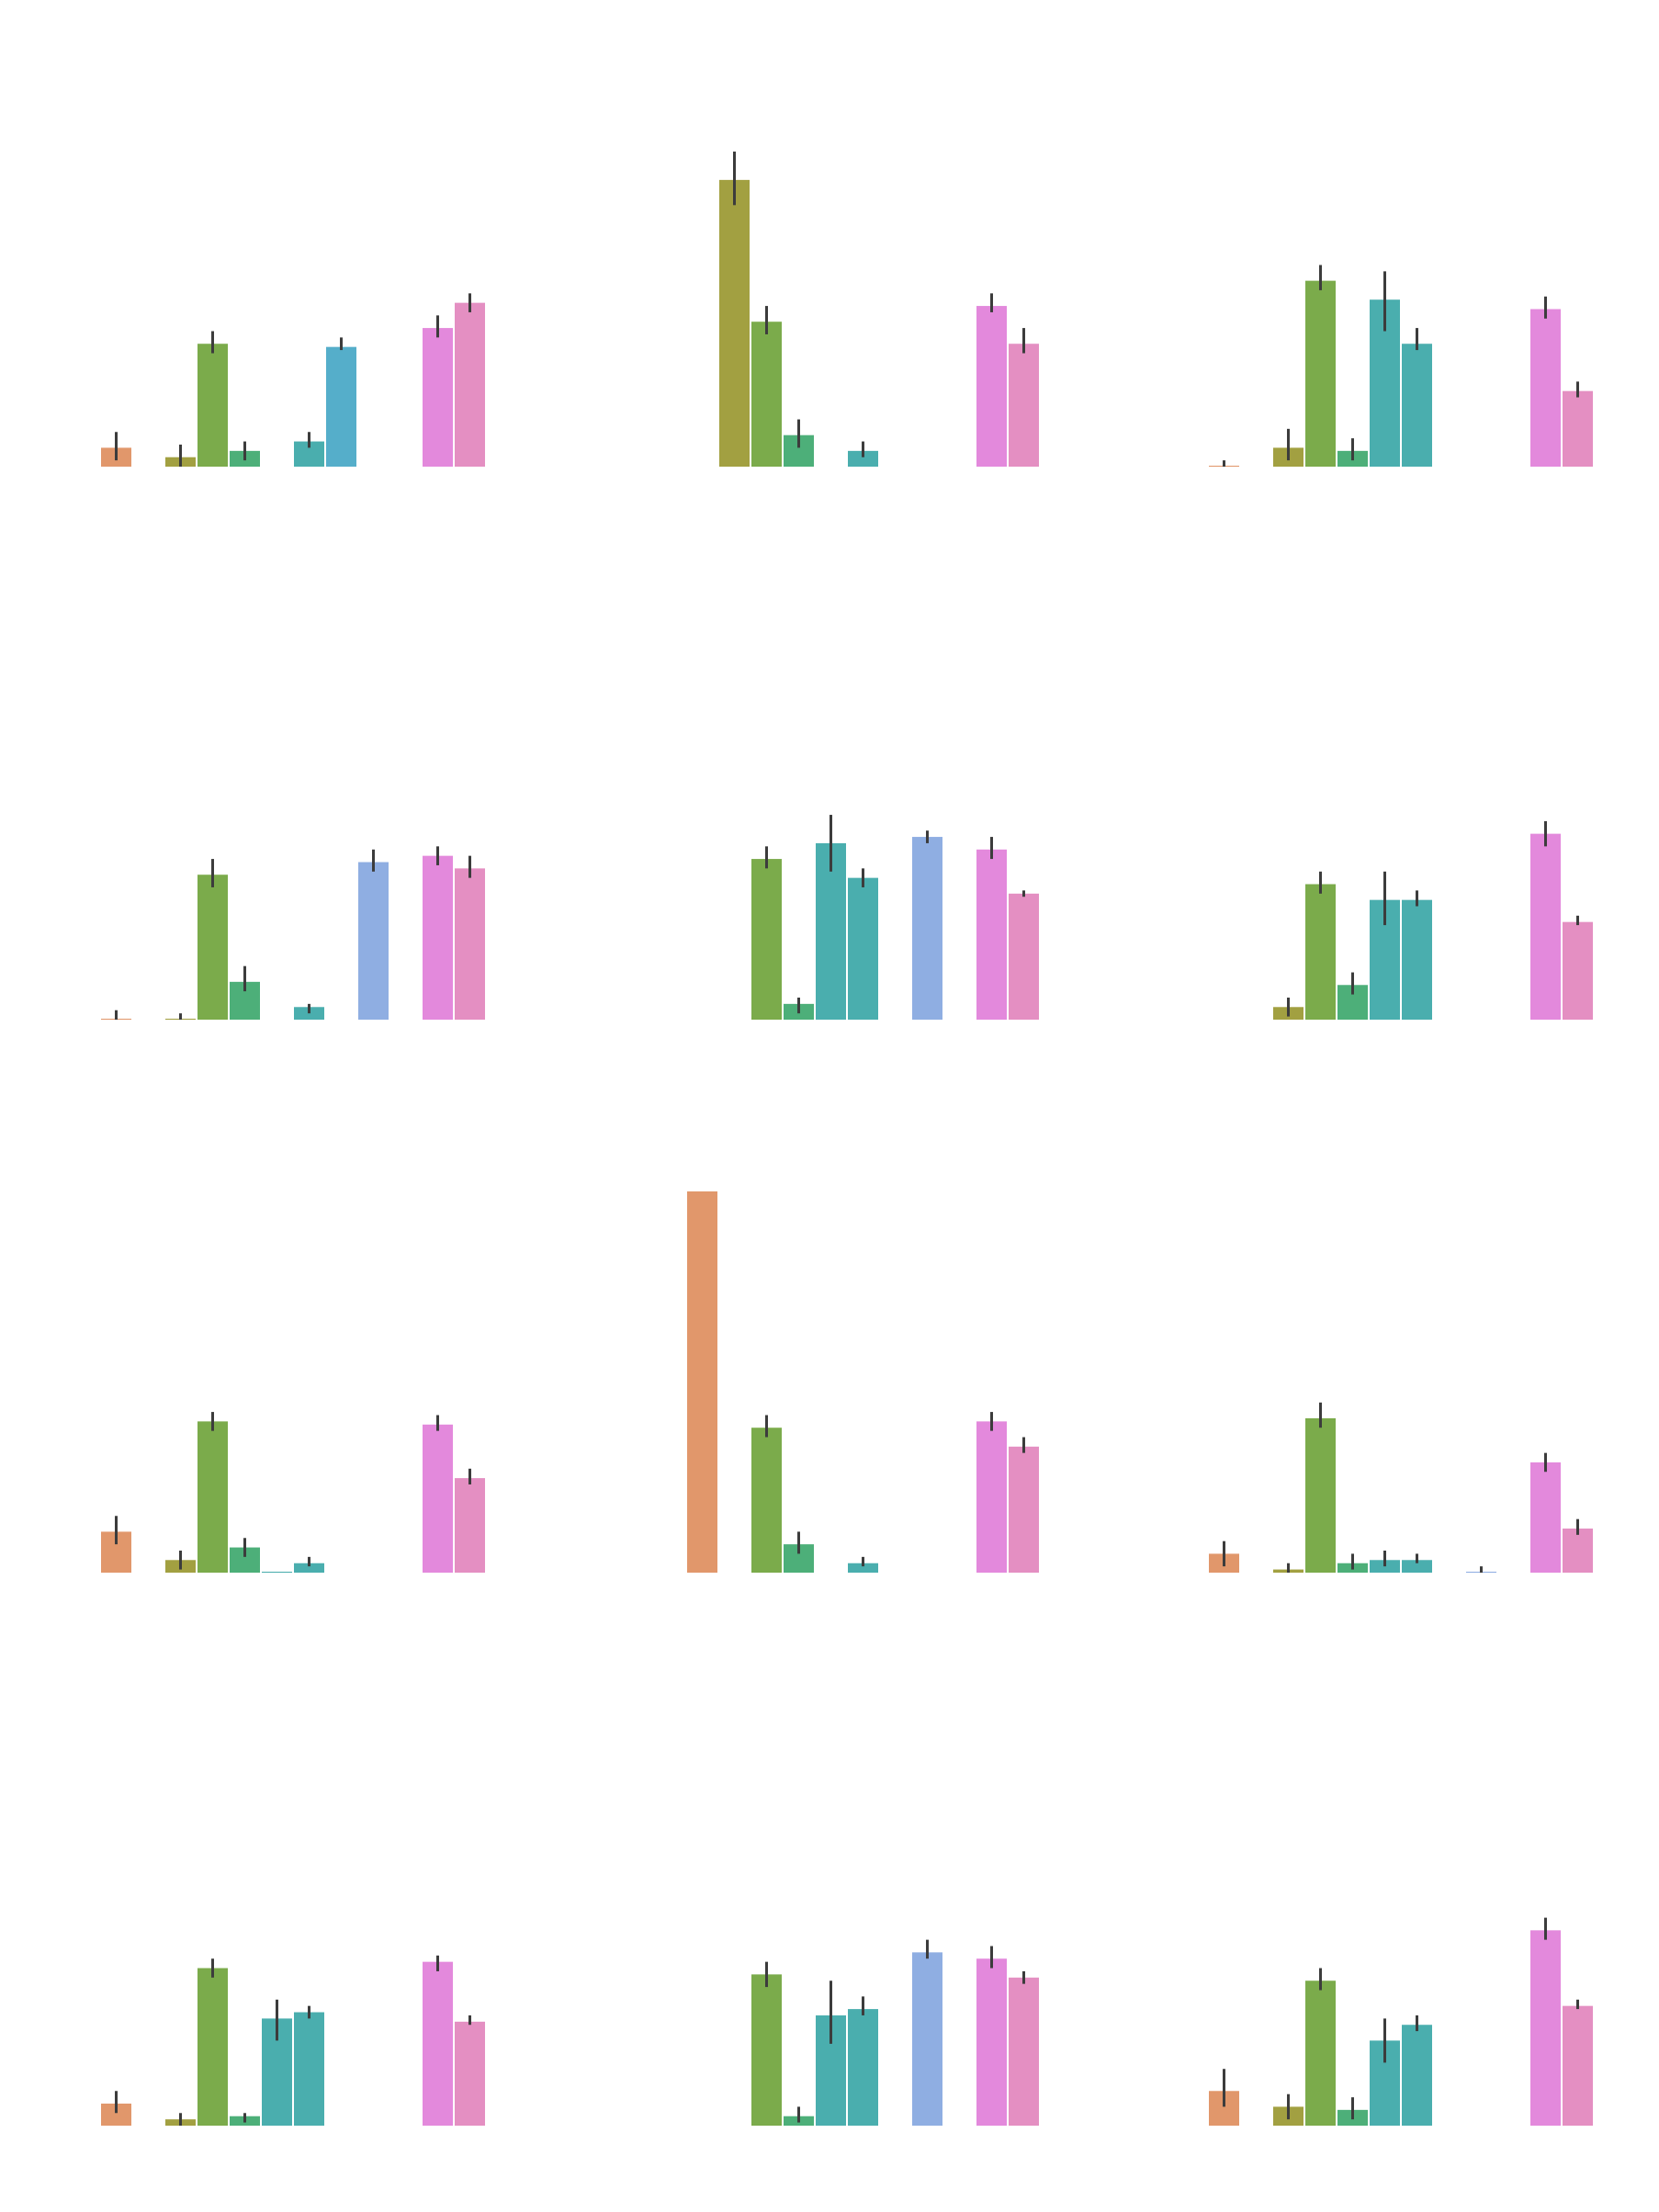 The height and width of the screenshot is (2212, 1659). Describe the element at coordinates (1433, 920) in the screenshot. I see `panel-row2-col3` at that location.